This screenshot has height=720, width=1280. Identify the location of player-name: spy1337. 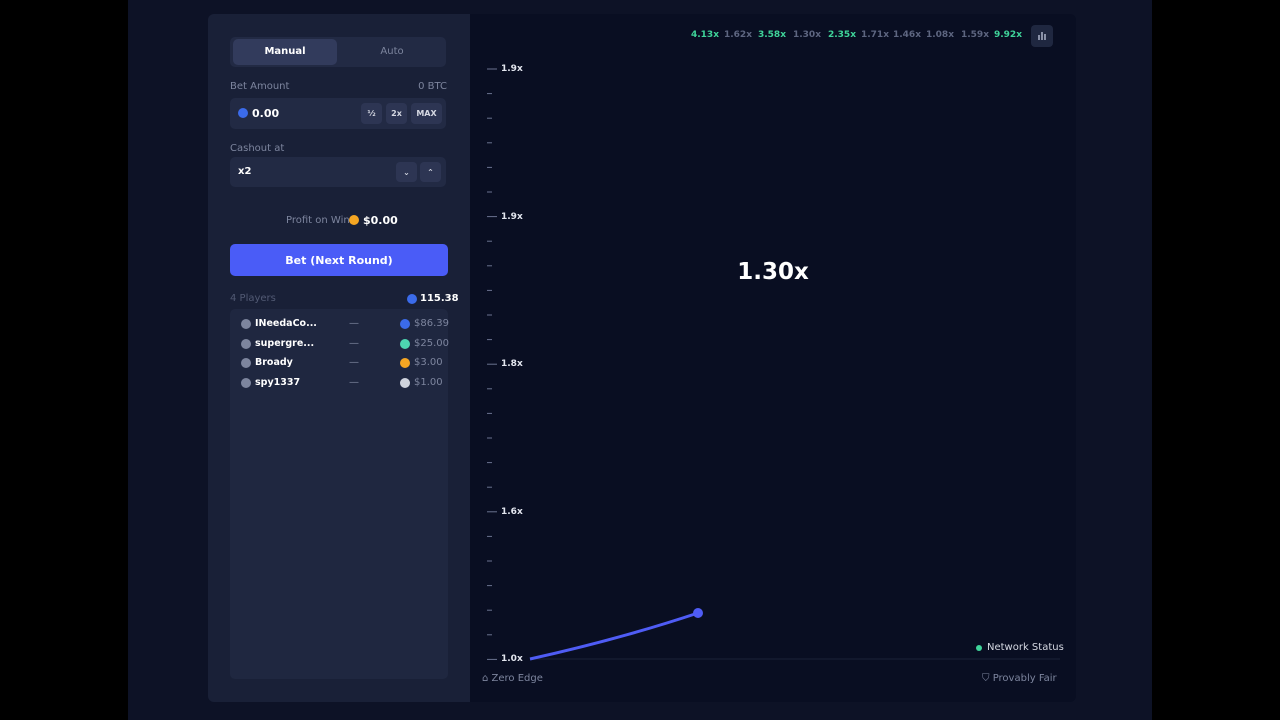
(278, 382).